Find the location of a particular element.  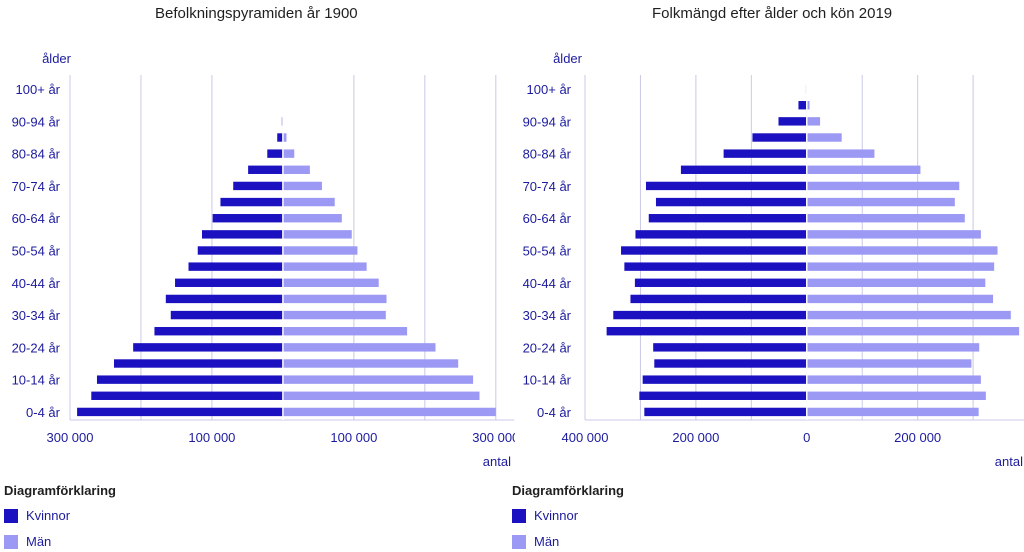

bar-men-20-24 år is located at coordinates (893, 347).